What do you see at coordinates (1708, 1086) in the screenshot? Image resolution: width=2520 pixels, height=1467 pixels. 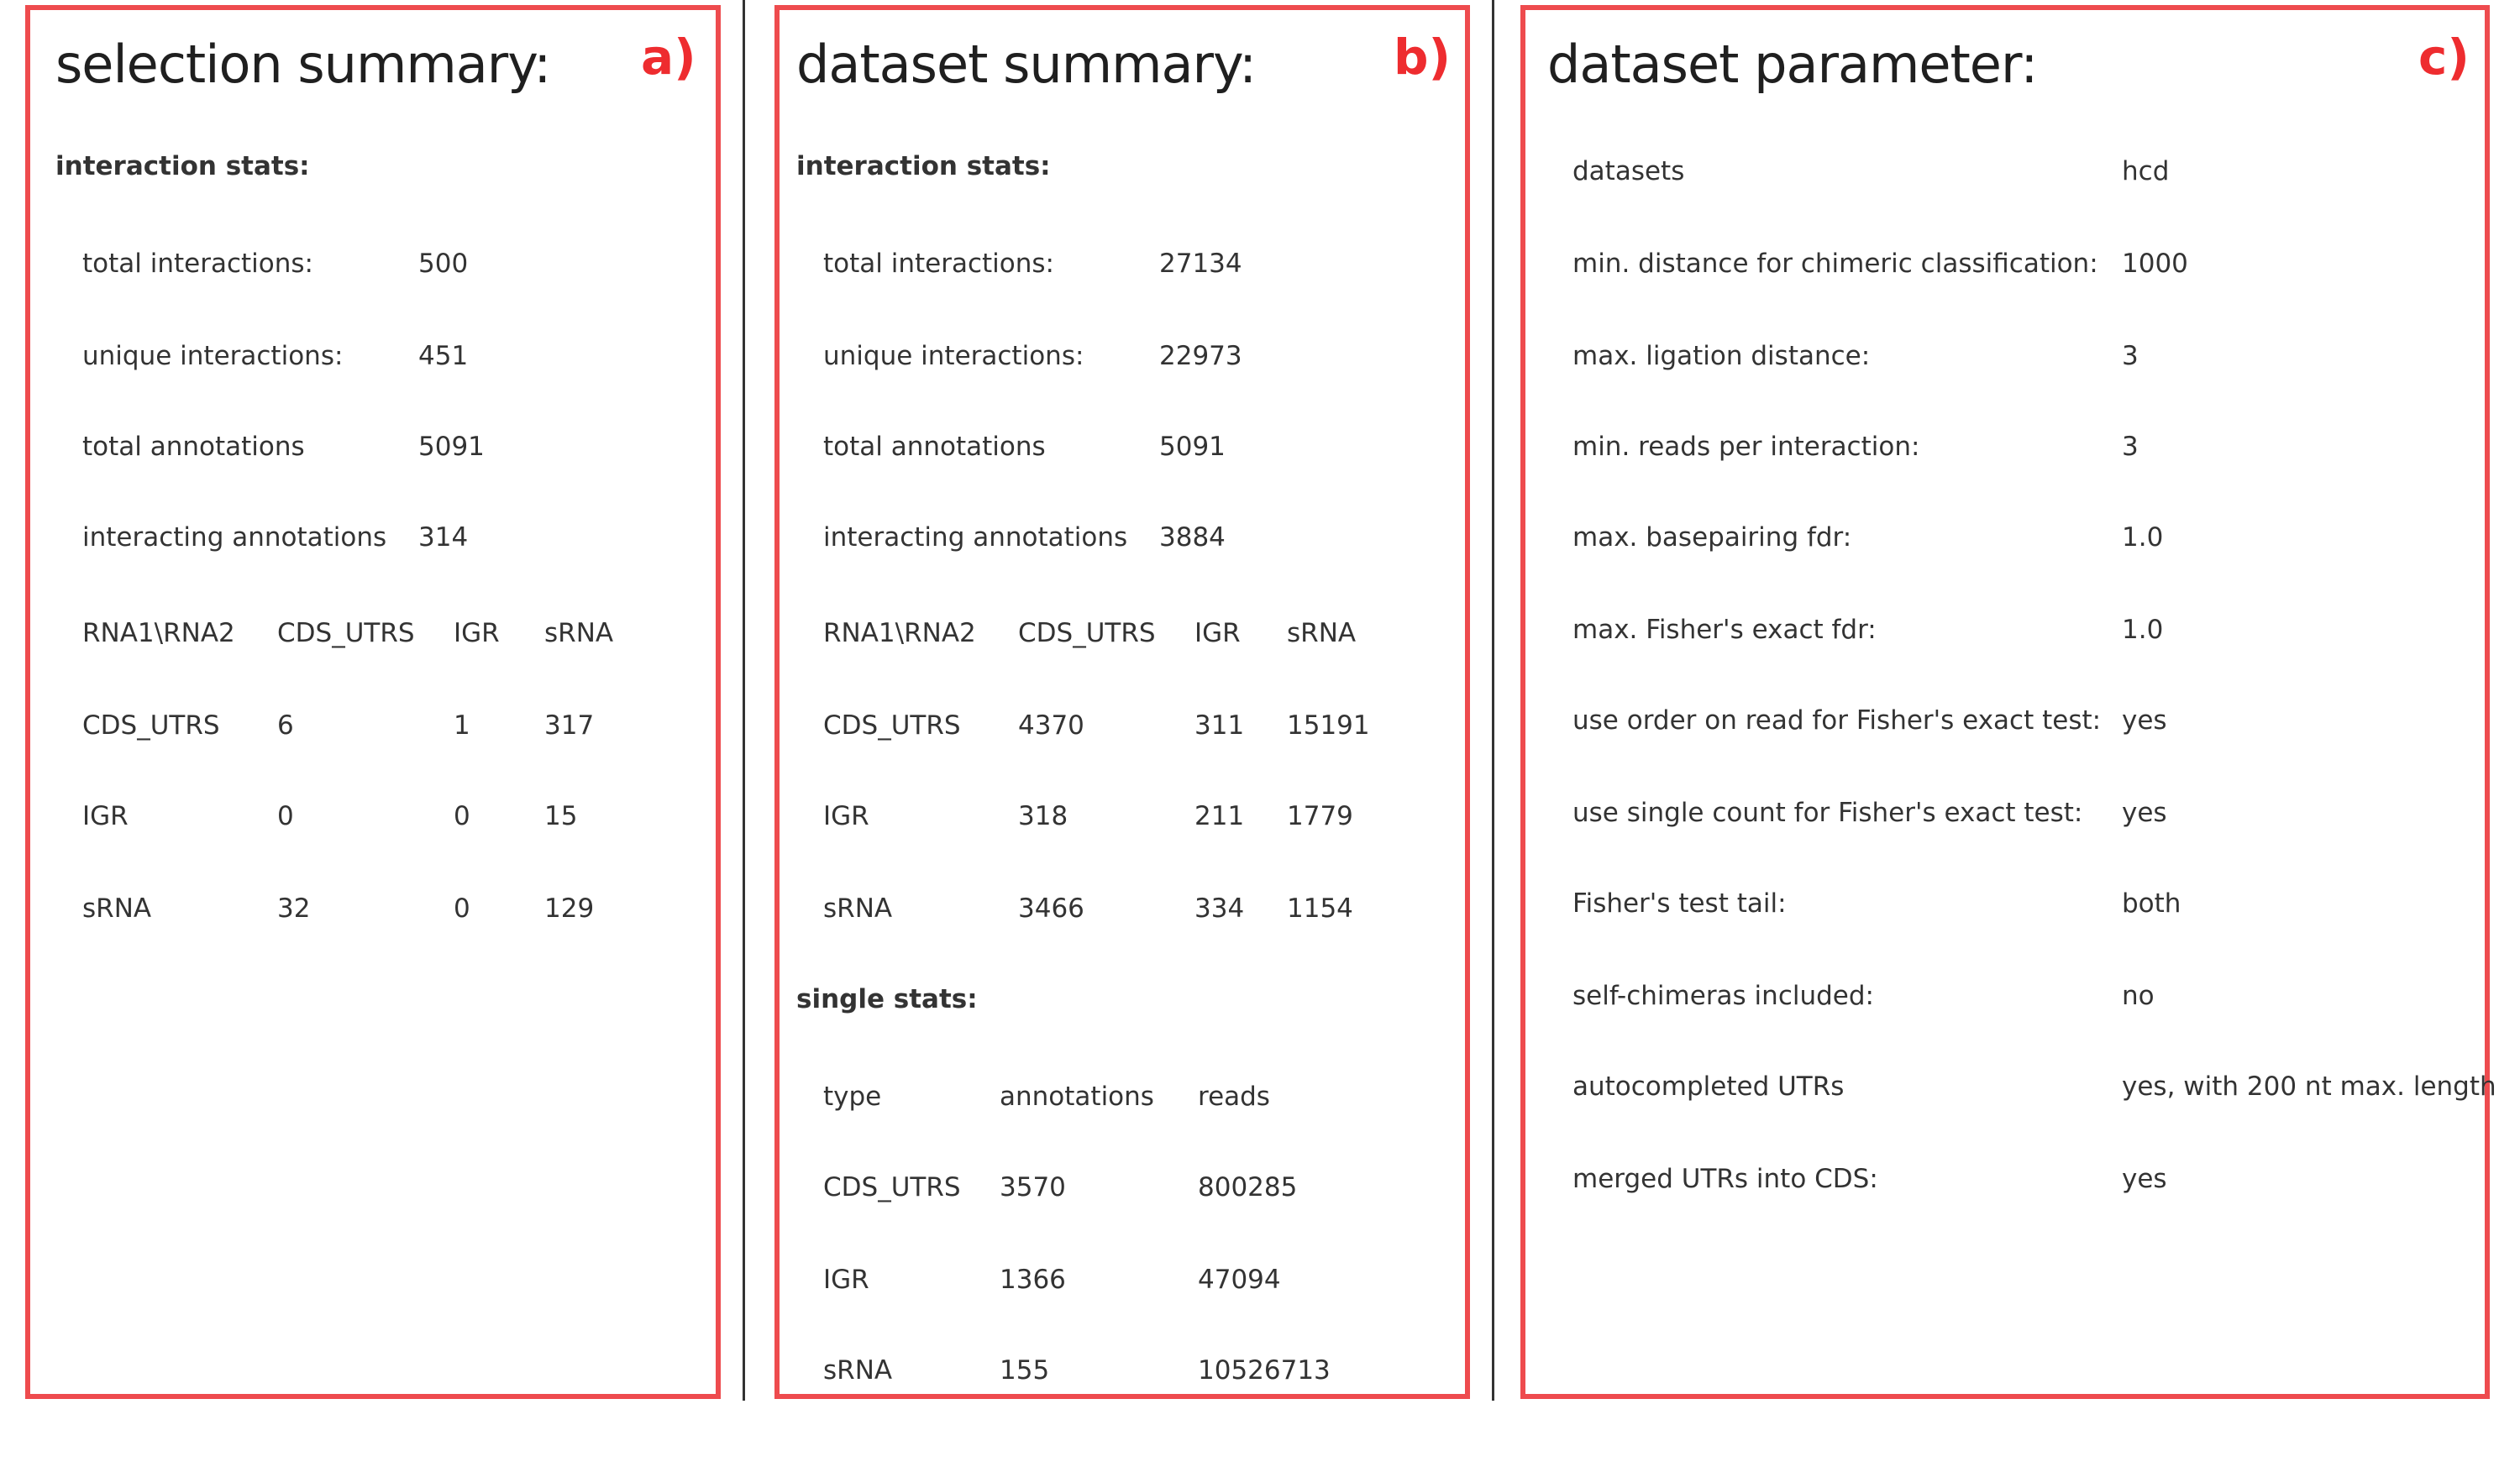 I see `param-label: autocompleted UTRs` at bounding box center [1708, 1086].